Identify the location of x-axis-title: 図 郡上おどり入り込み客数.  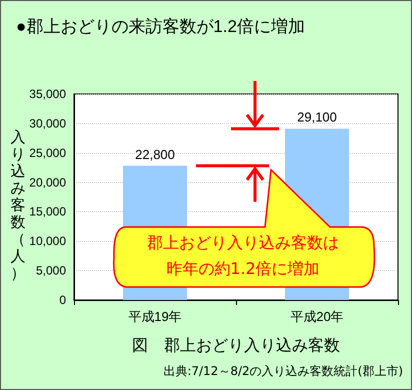
(236, 345).